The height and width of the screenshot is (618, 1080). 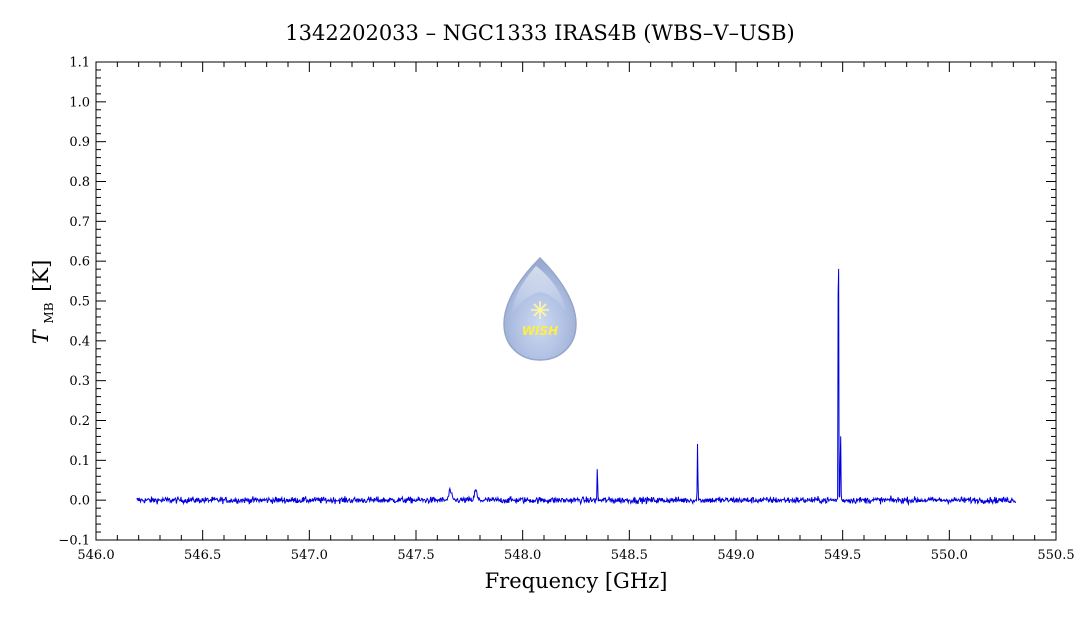 What do you see at coordinates (79, 63) in the screenshot?
I see `y-tick-label: 1.1` at bounding box center [79, 63].